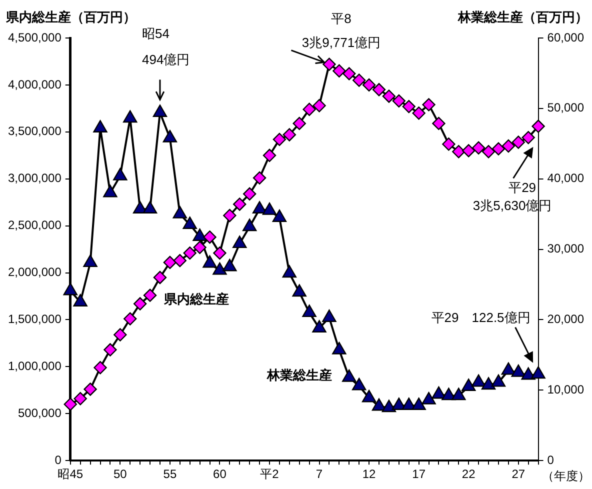 The image size is (592, 489). I want to click on x-tick-label: 12, so click(369, 474).